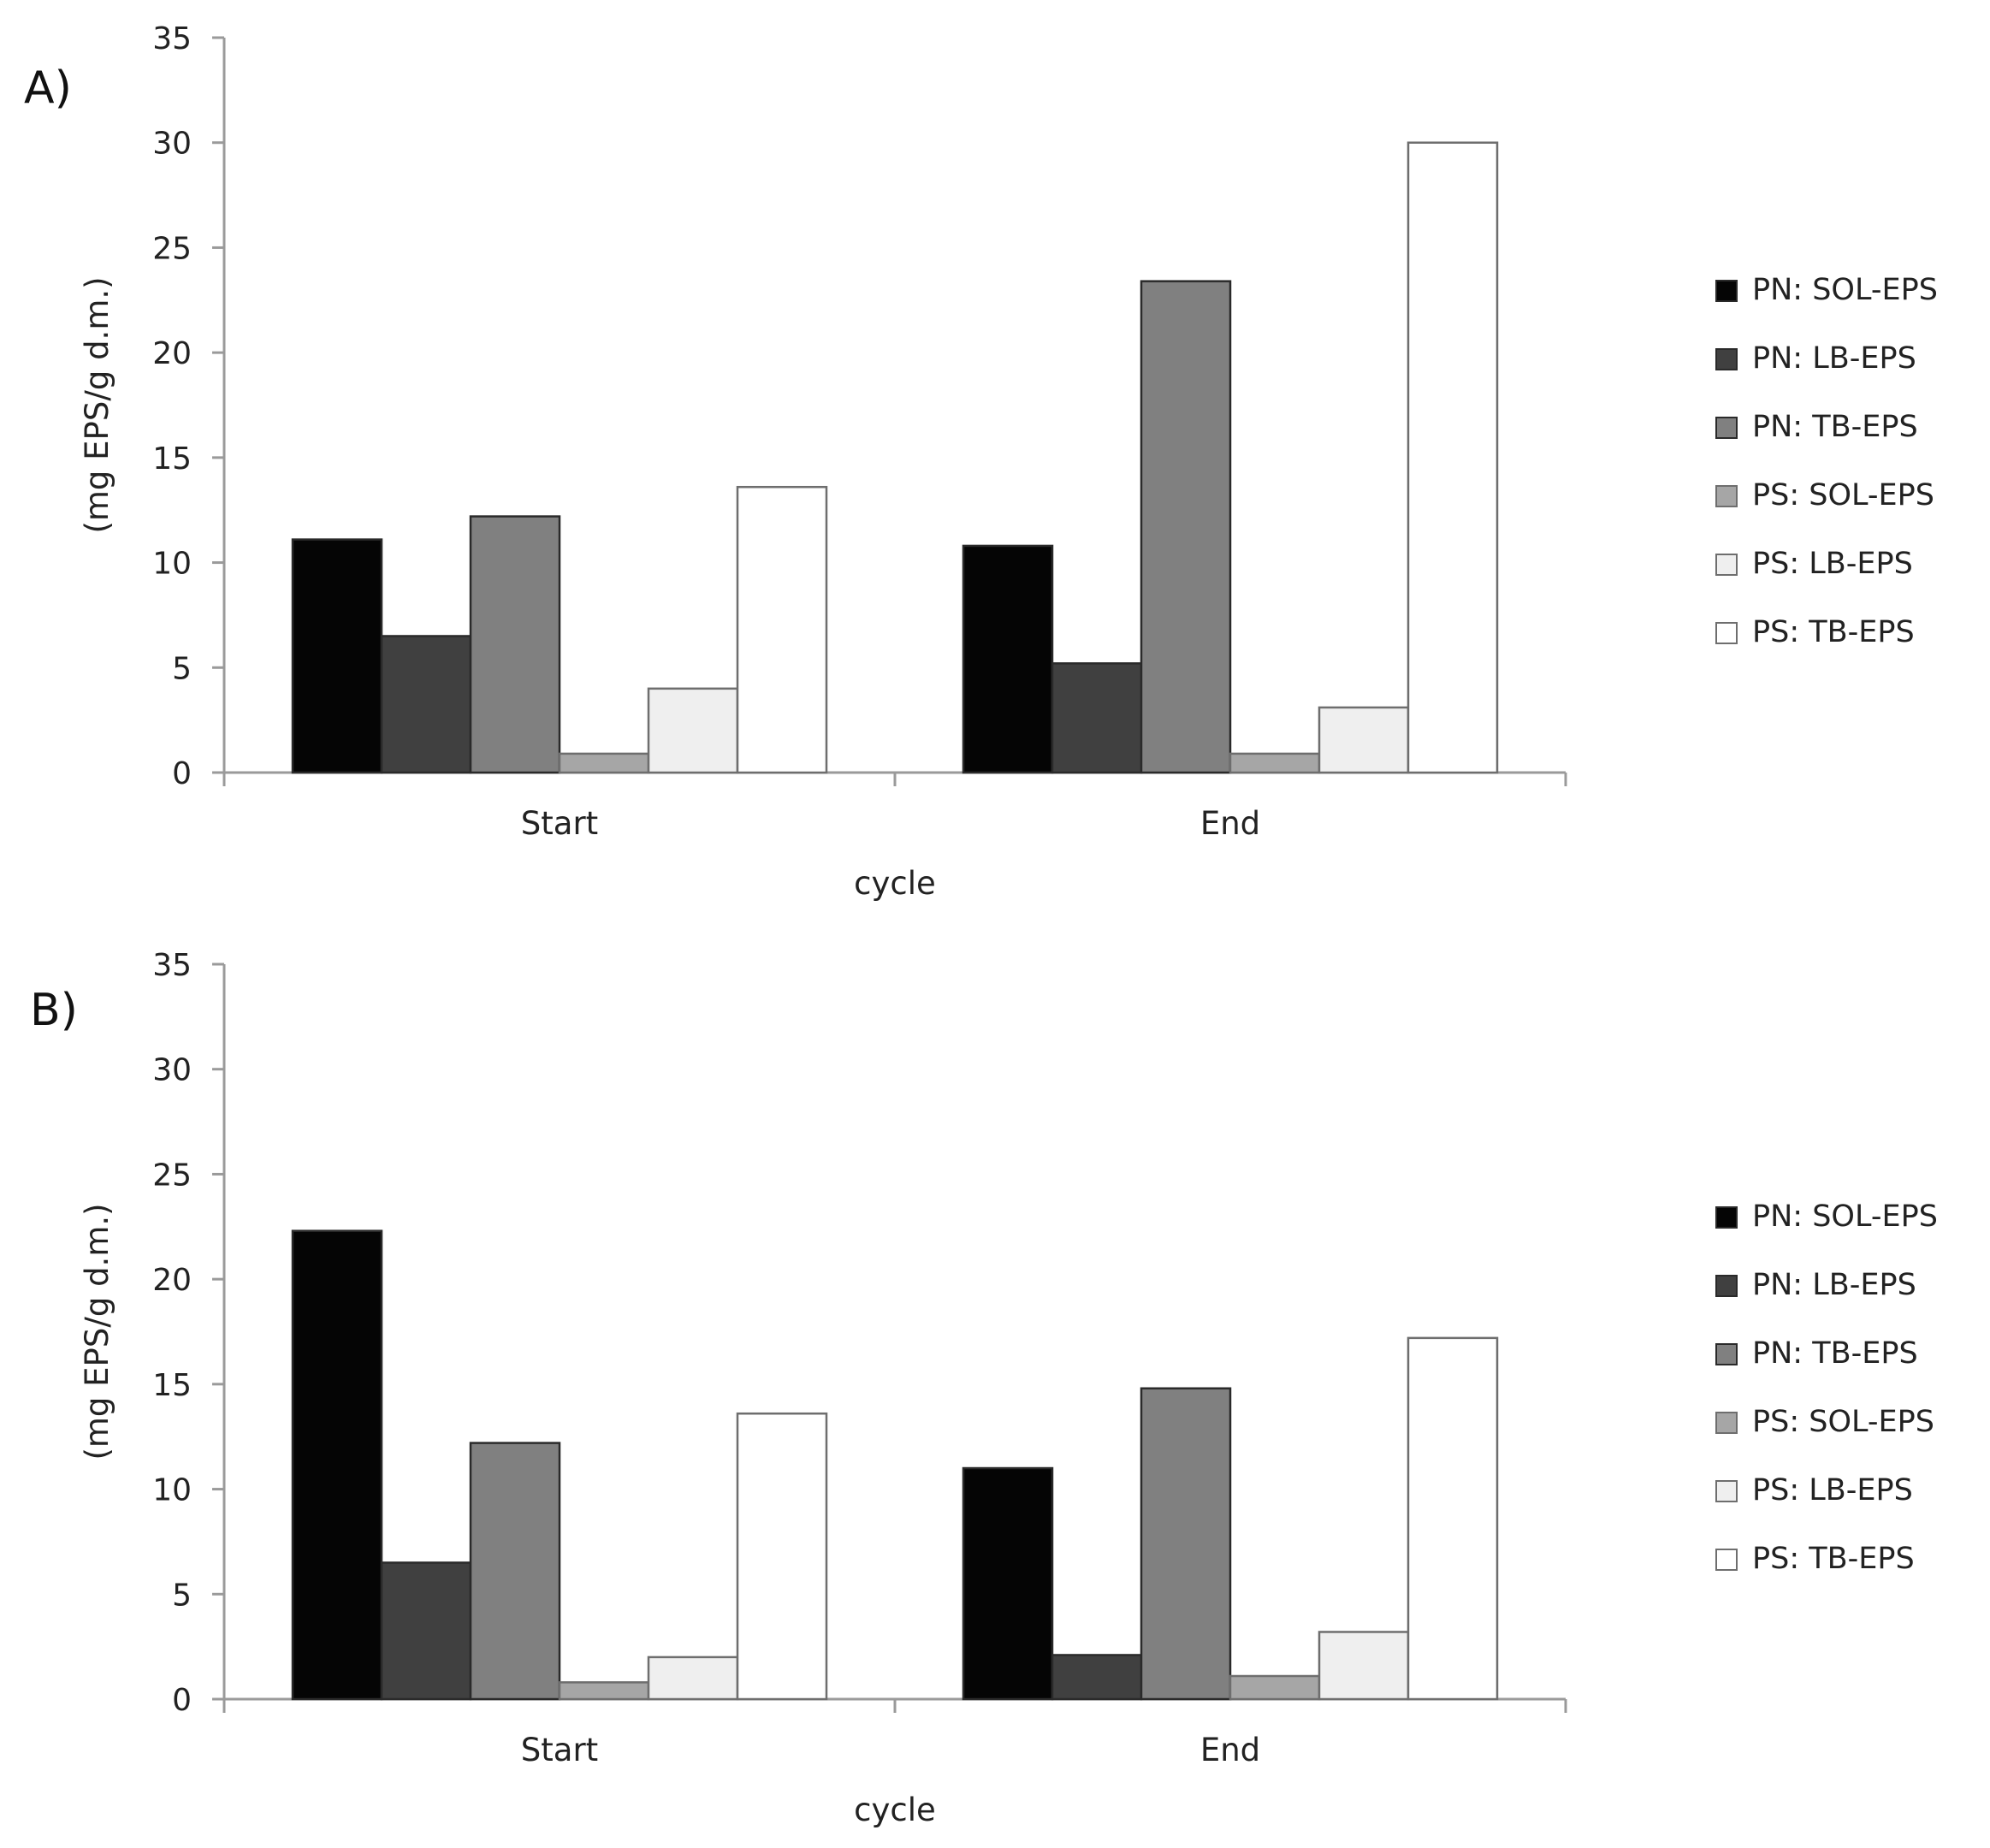  I want to click on panel-label: B), so click(54, 1010).